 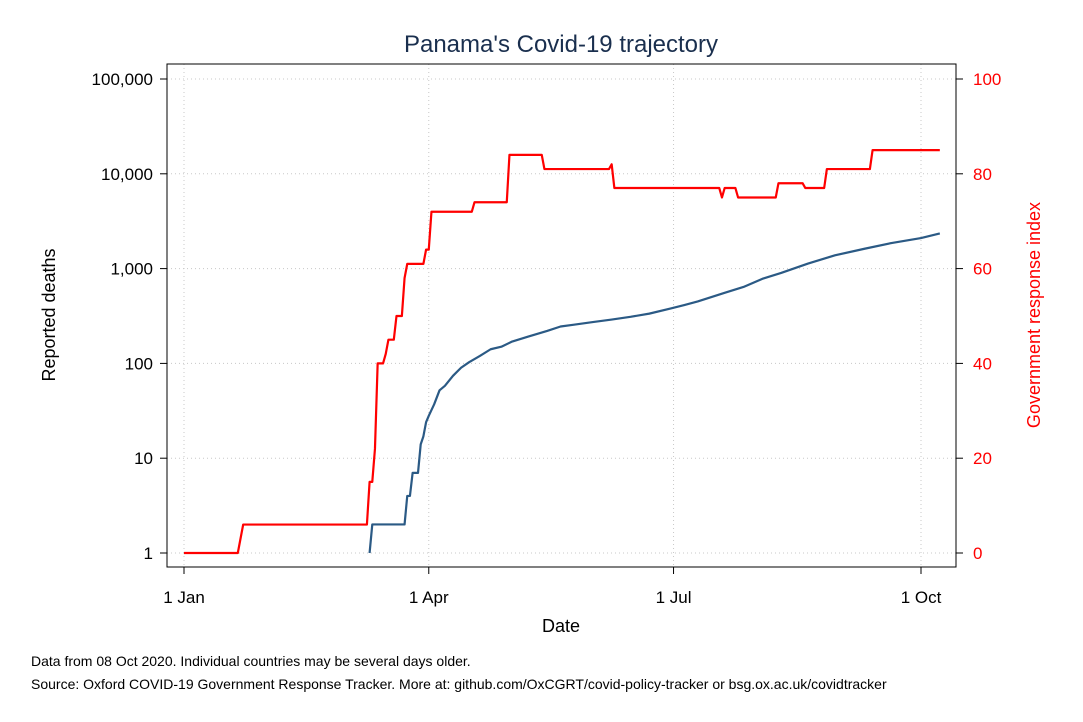 I want to click on y-left-tick-label: 1,000, so click(x=131, y=269).